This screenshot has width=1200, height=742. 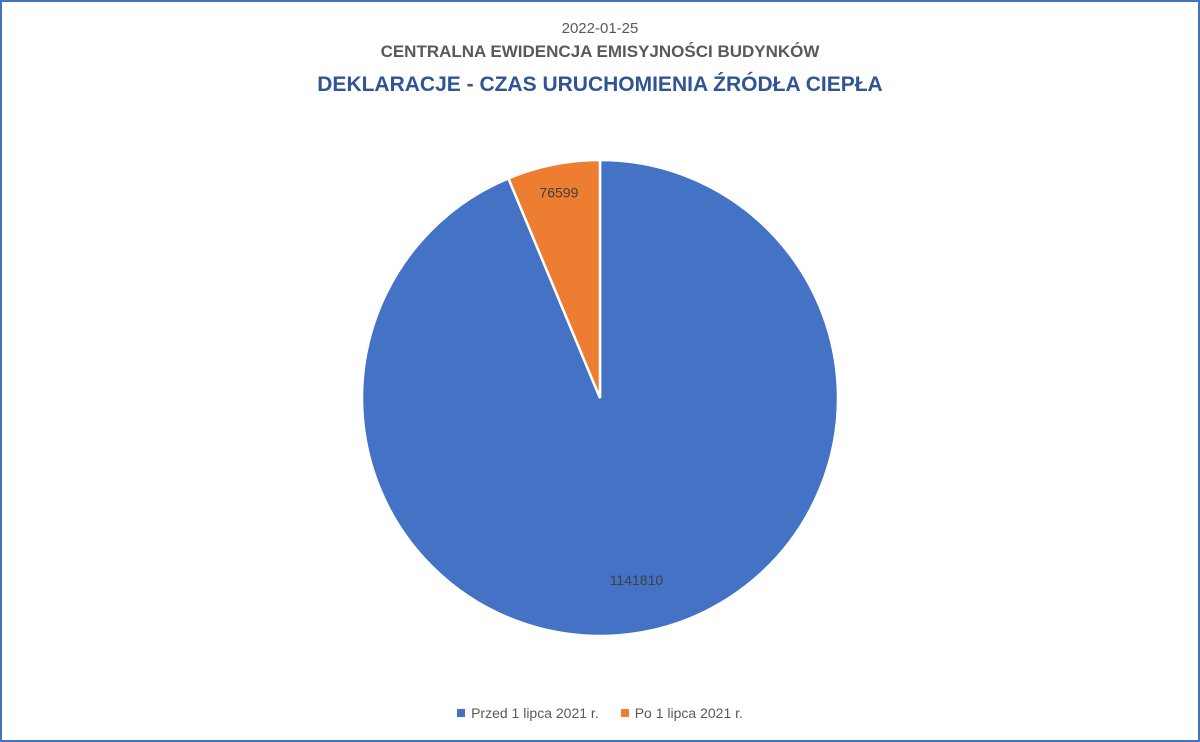 What do you see at coordinates (624, 713) in the screenshot?
I see `legend-swatch-po` at bounding box center [624, 713].